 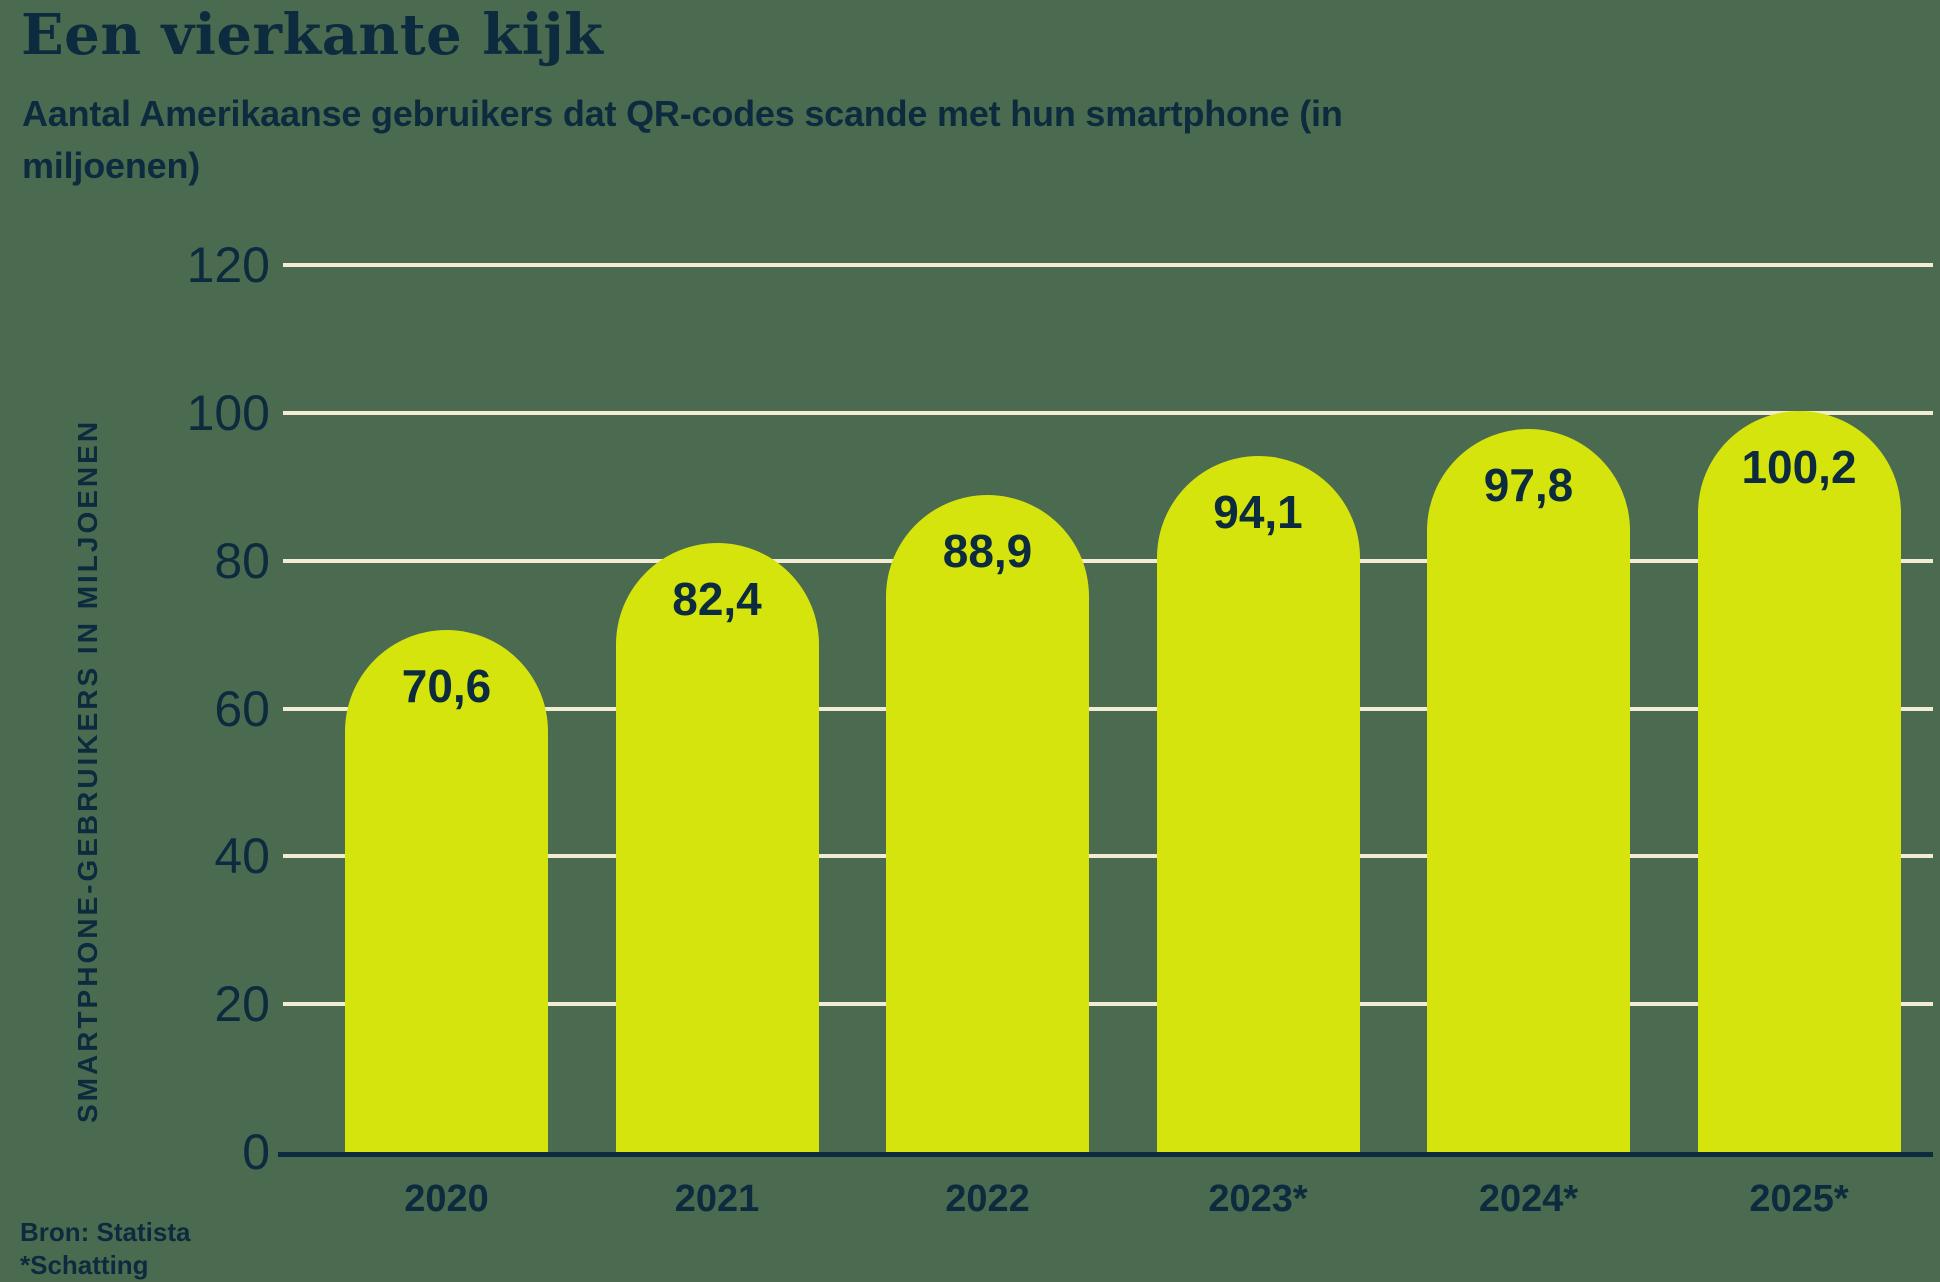 What do you see at coordinates (242, 1004) in the screenshot?
I see `y-tick-label-20: 20` at bounding box center [242, 1004].